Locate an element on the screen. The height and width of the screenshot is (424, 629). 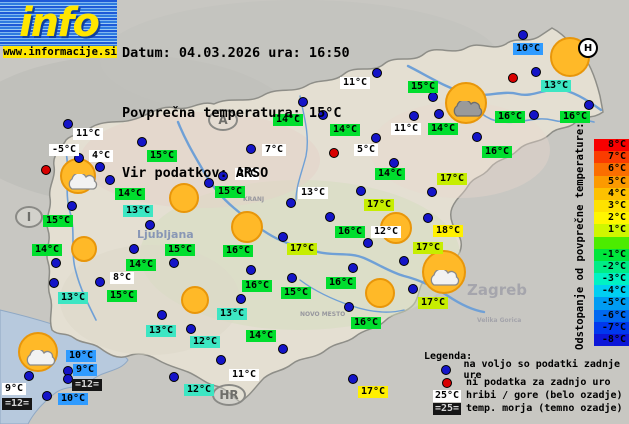
country-marker-a: A is located at coordinates (223, 120).